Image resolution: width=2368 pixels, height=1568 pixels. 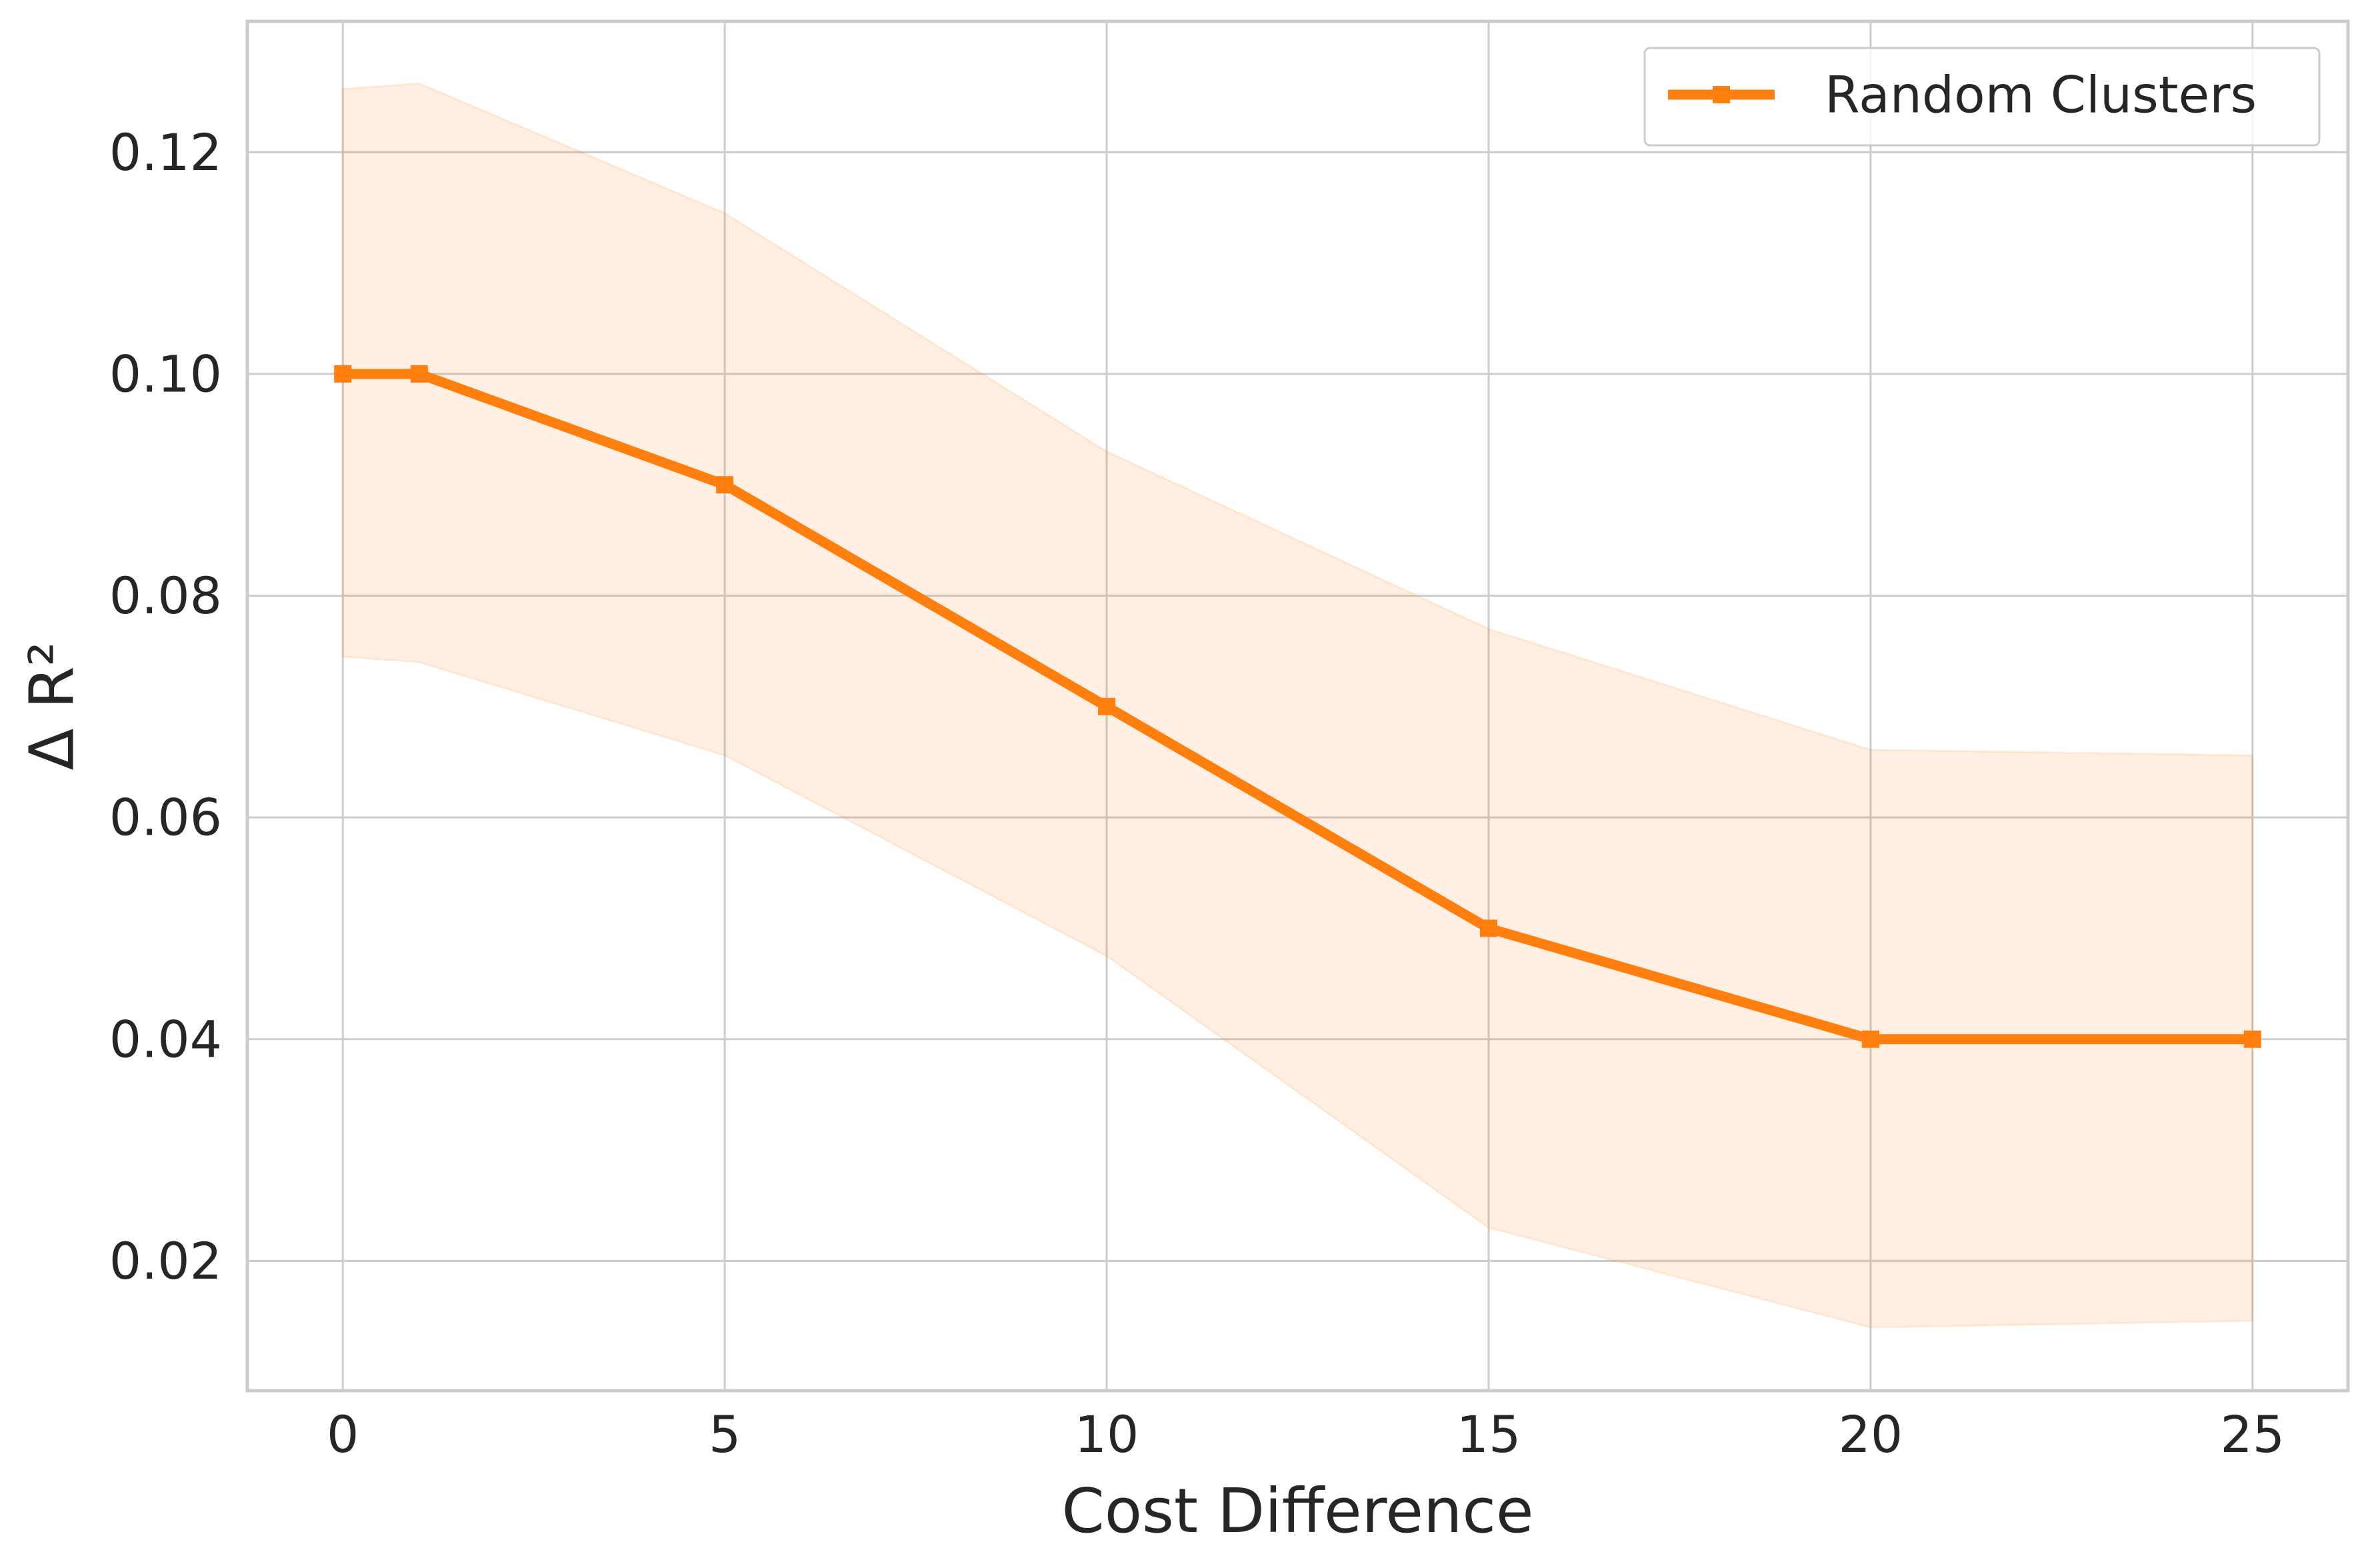 What do you see at coordinates (1871, 1434) in the screenshot?
I see `x-tick-label: 20` at bounding box center [1871, 1434].